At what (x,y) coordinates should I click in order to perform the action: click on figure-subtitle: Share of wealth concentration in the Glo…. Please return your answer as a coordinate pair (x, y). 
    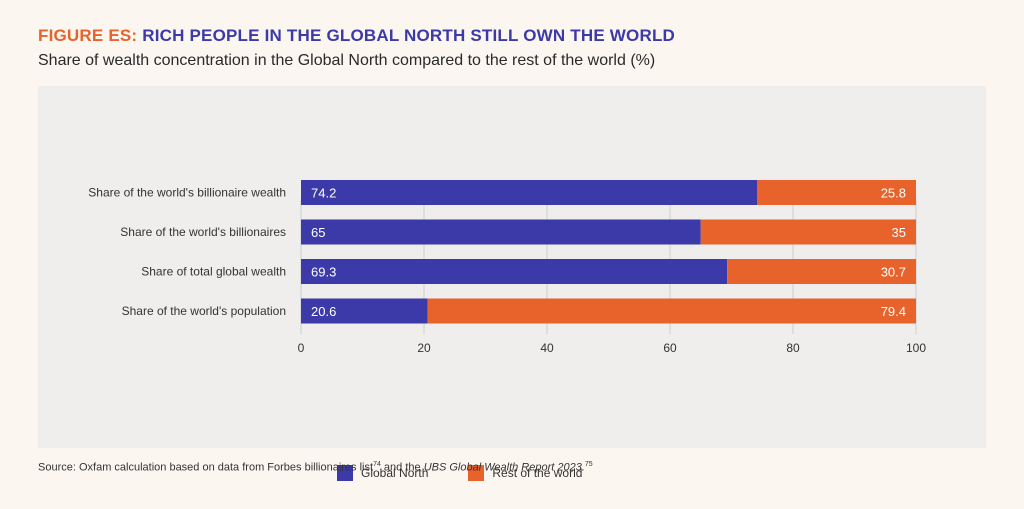
    Looking at the image, I should click on (347, 60).